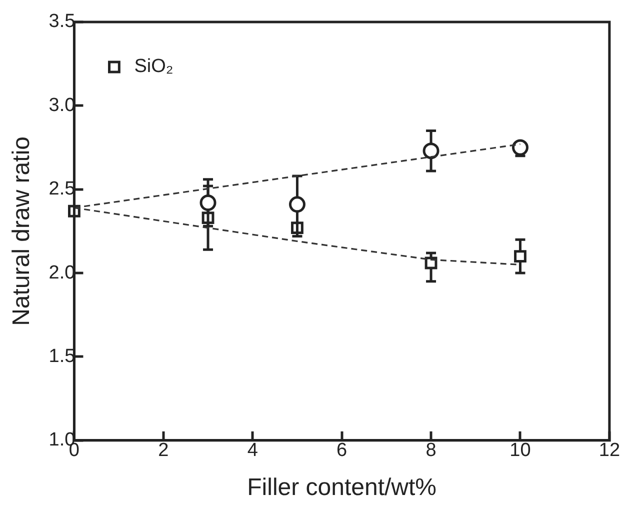 This screenshot has width=628, height=511. I want to click on y-axis-title: Natural draw ratio, so click(22, 231).